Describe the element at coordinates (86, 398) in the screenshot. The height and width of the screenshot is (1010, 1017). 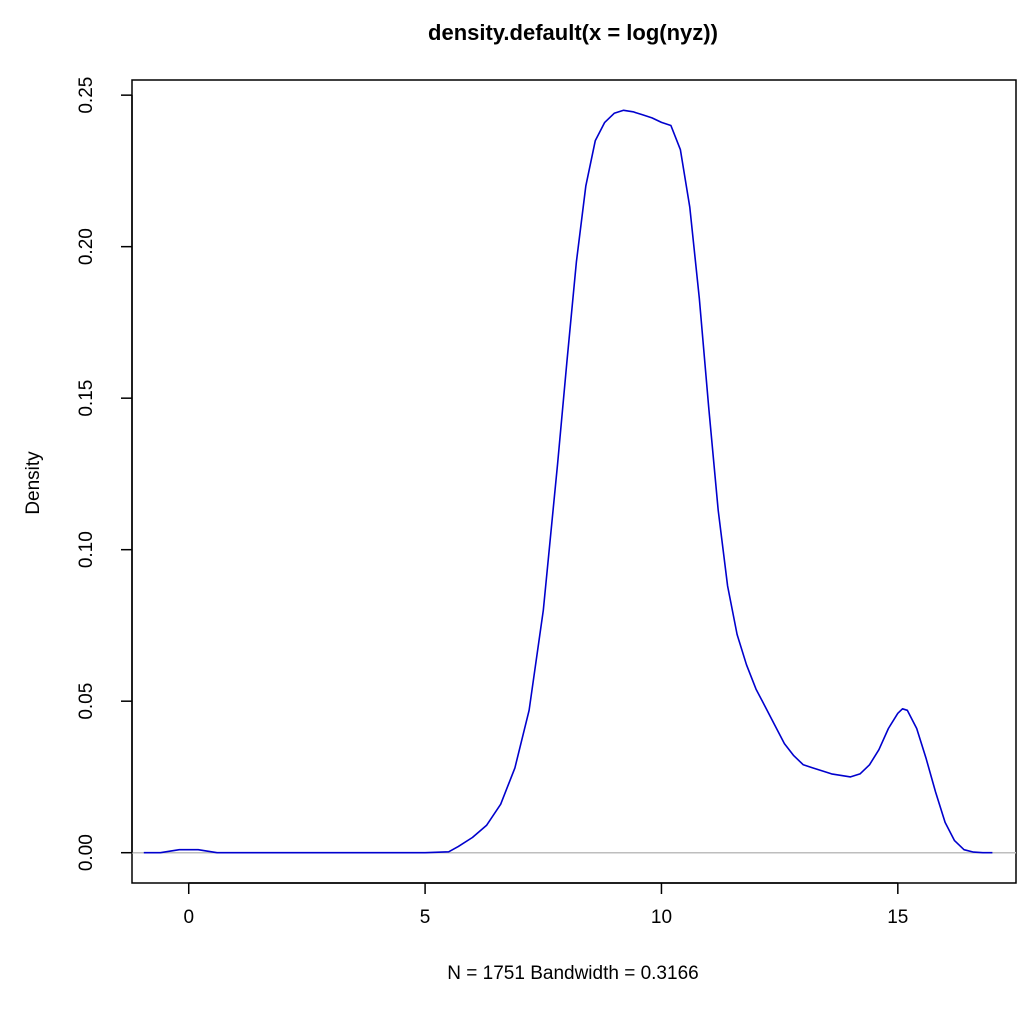
I see `y-tick-label: 0.15` at that location.